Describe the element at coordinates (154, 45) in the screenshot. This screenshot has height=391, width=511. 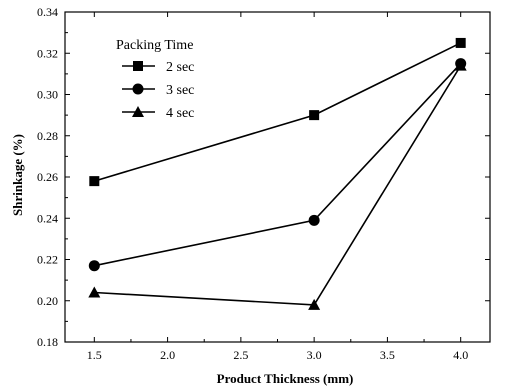
I see `legend-title: Packing Time` at that location.